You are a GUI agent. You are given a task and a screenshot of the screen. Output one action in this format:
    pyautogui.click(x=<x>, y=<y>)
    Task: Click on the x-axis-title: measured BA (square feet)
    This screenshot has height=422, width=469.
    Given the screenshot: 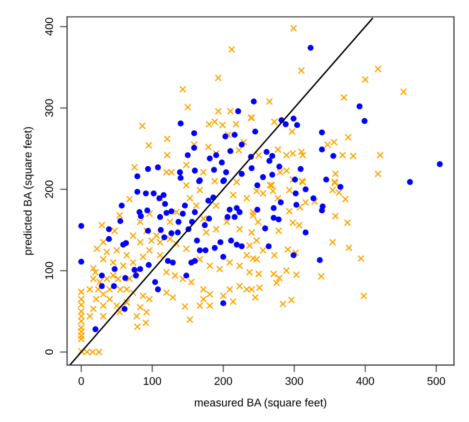 What is the action you would take?
    pyautogui.click(x=260, y=403)
    